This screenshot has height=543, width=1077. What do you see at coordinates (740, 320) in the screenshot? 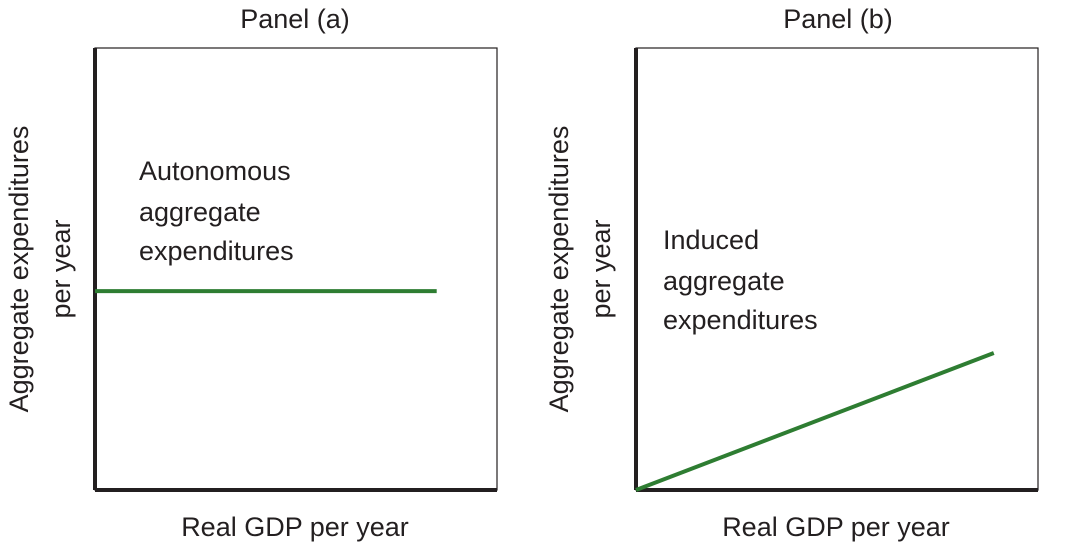
I see `panel-b-annotation-line-3: expenditures` at bounding box center [740, 320].